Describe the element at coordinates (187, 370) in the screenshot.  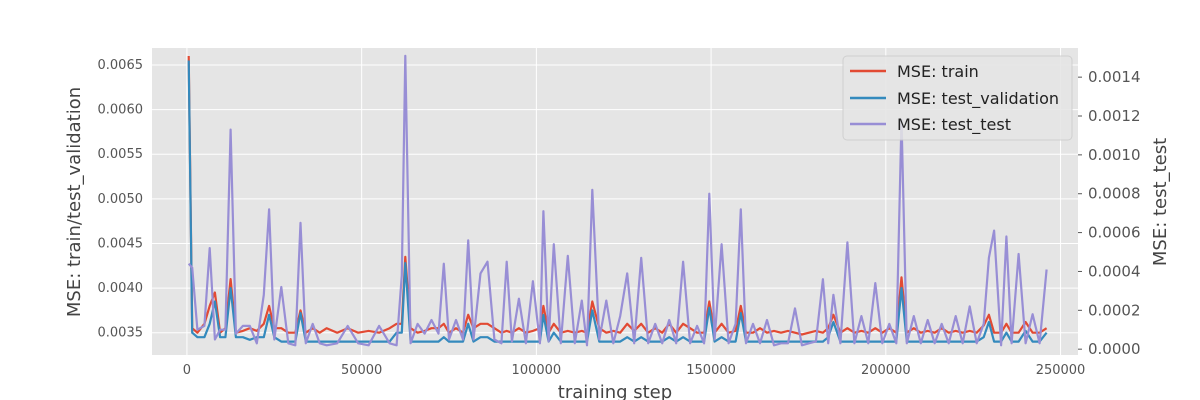
I see `x-tick-label: 0` at that location.